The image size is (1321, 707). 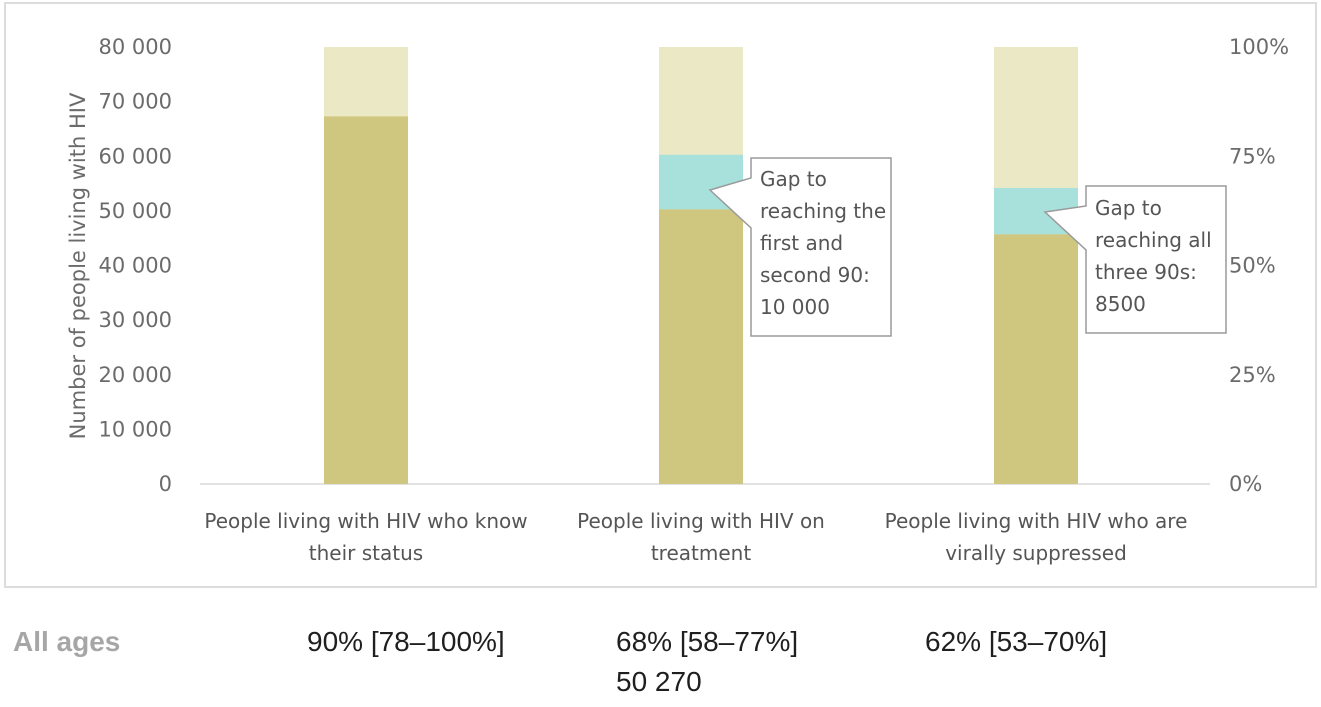 What do you see at coordinates (1036, 521) in the screenshot?
I see `category-label: People living with HIV who are` at bounding box center [1036, 521].